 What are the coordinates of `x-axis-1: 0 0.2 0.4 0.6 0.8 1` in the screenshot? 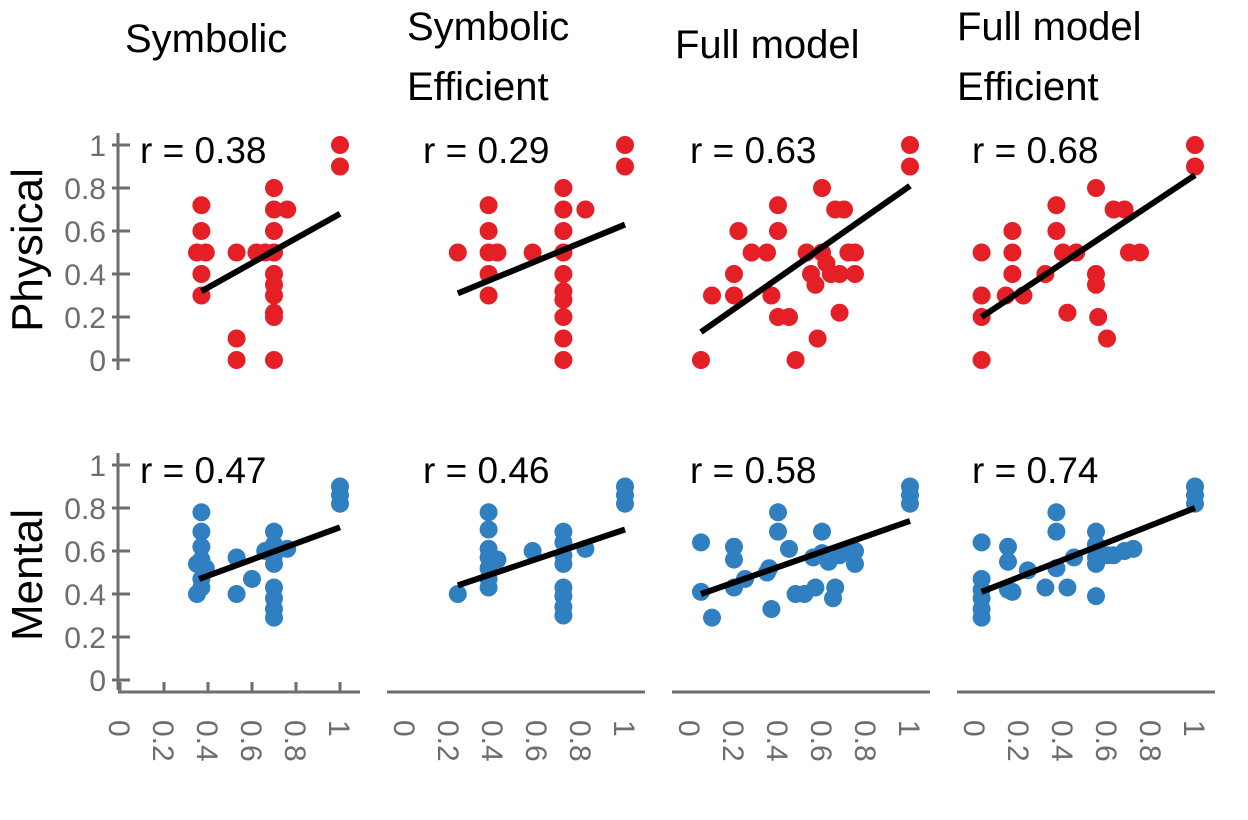 It's located at (231, 722).